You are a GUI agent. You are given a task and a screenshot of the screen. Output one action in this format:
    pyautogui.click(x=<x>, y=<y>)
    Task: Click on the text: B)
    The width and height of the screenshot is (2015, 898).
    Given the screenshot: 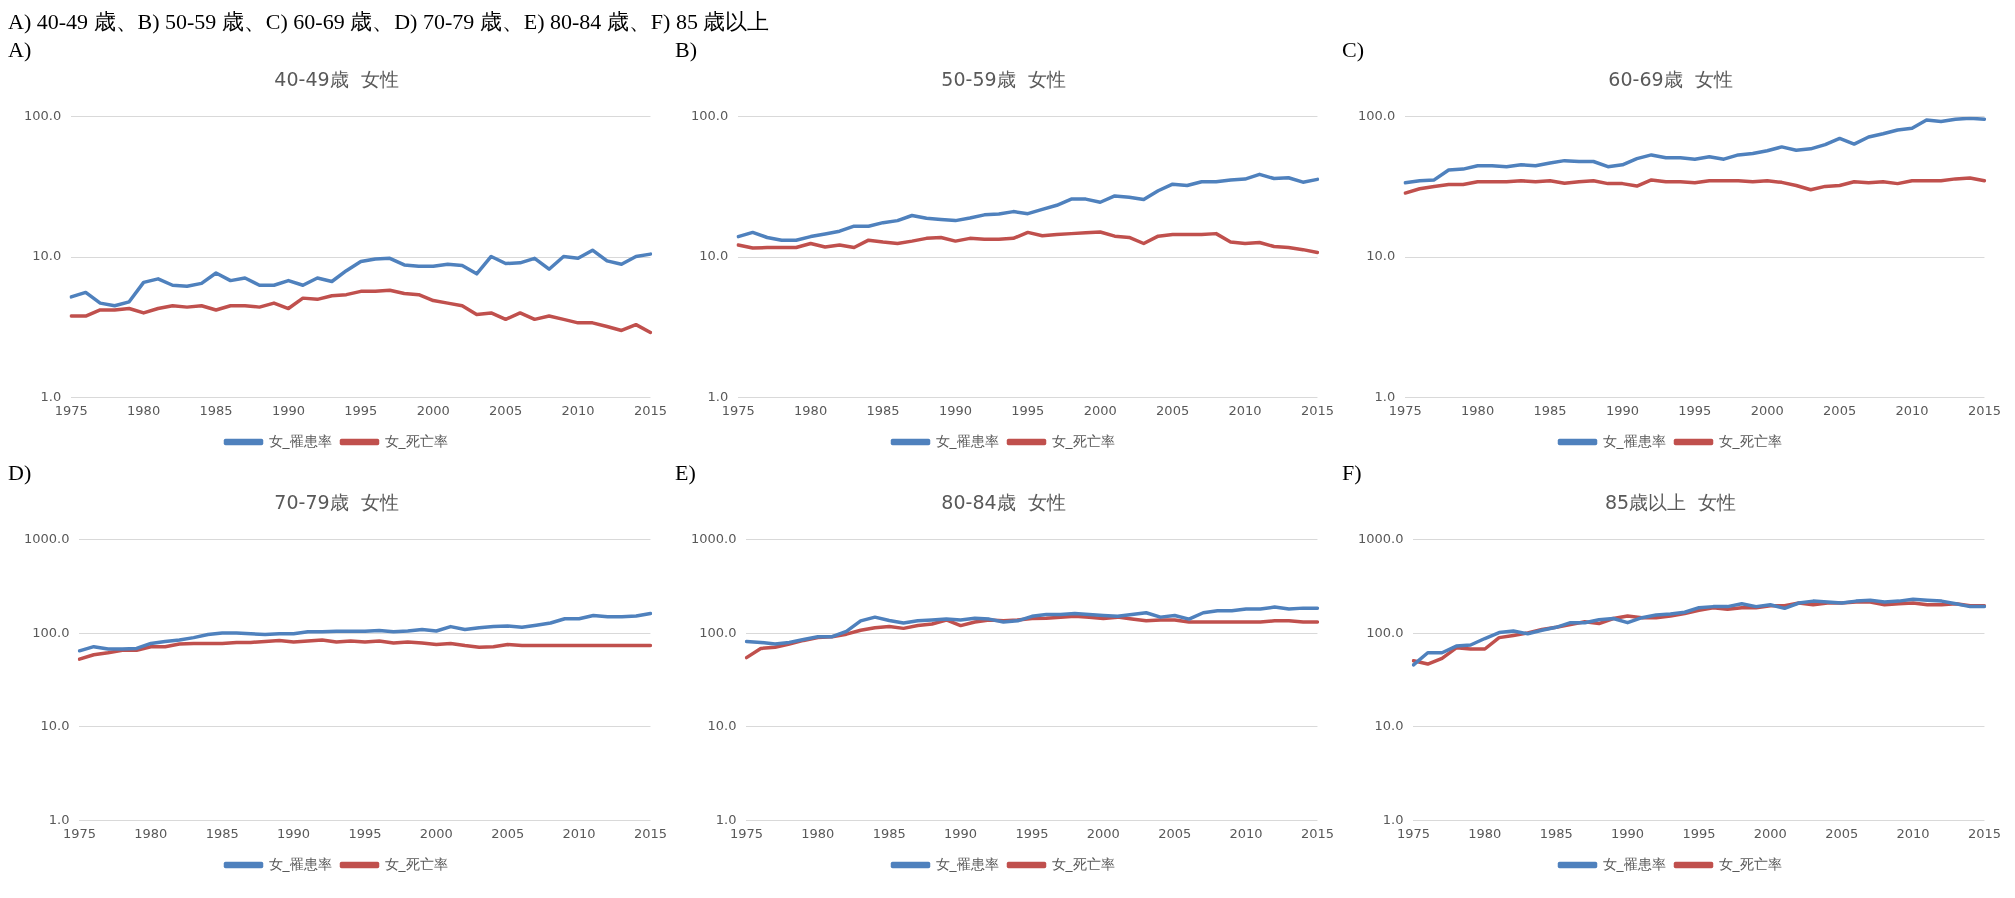 What is the action you would take?
    pyautogui.click(x=686, y=50)
    